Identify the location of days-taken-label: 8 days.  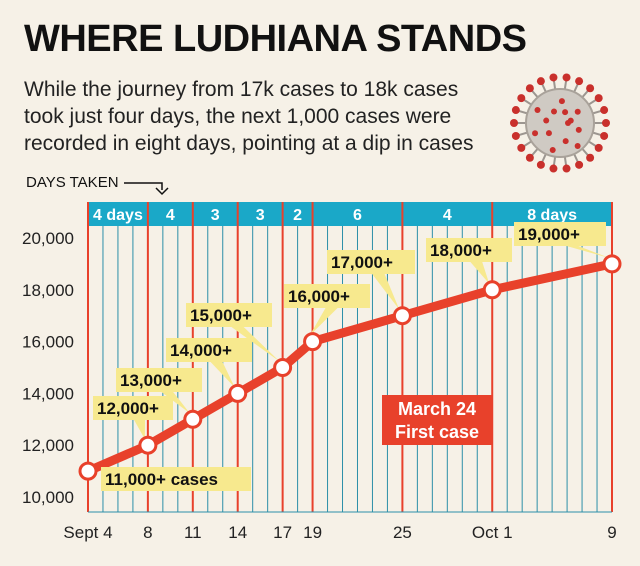
(552, 215).